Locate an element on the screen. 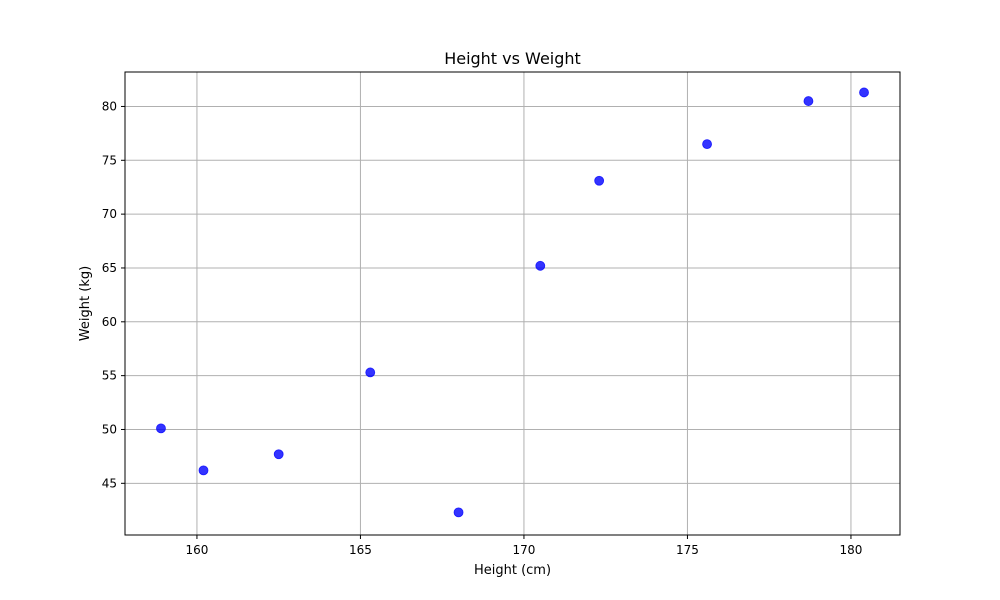  y-tick-label: 70 is located at coordinates (109, 214).